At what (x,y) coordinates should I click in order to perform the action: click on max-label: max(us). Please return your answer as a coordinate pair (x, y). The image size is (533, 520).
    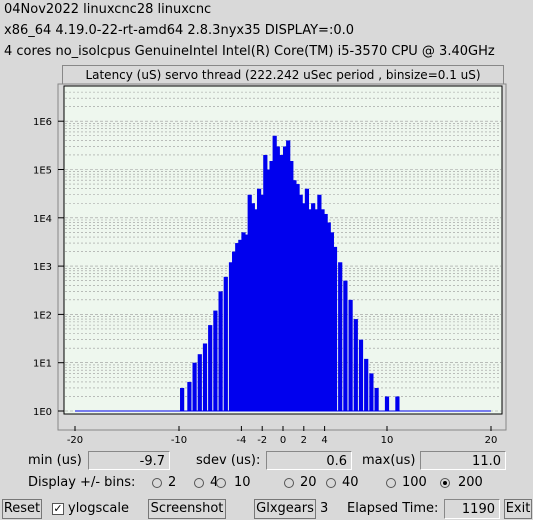
    Looking at the image, I should click on (389, 460).